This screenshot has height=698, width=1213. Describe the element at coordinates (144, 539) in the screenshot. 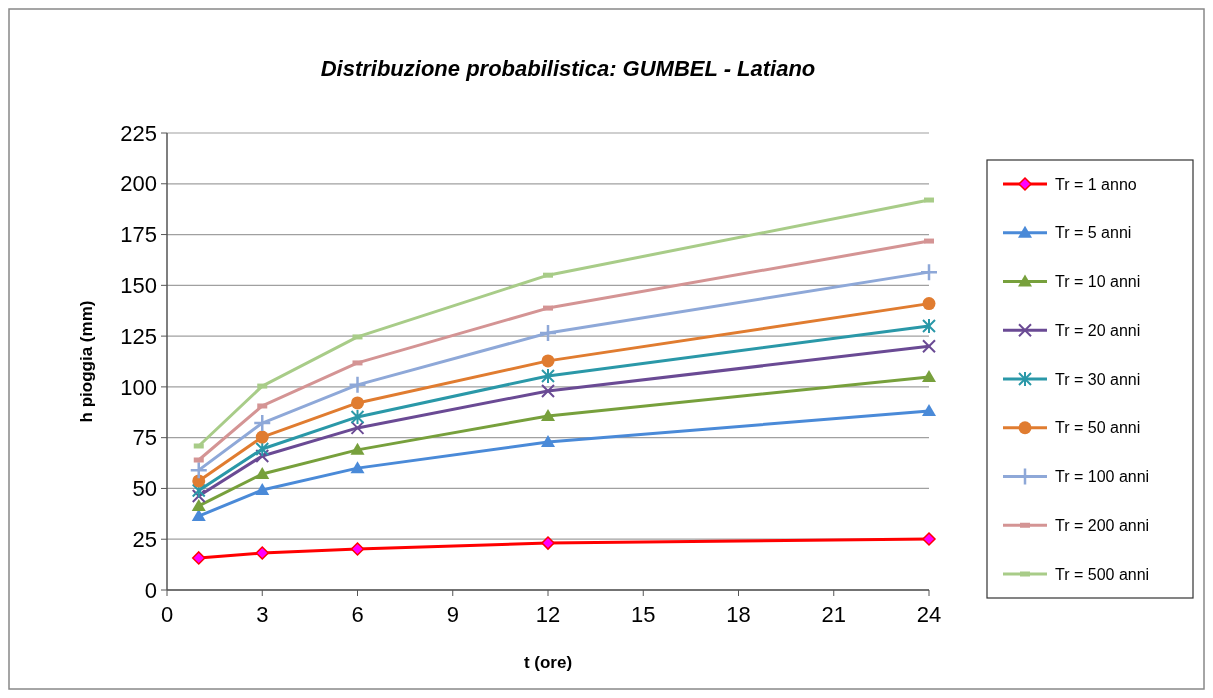

I see `y-tick-label: 25` at that location.